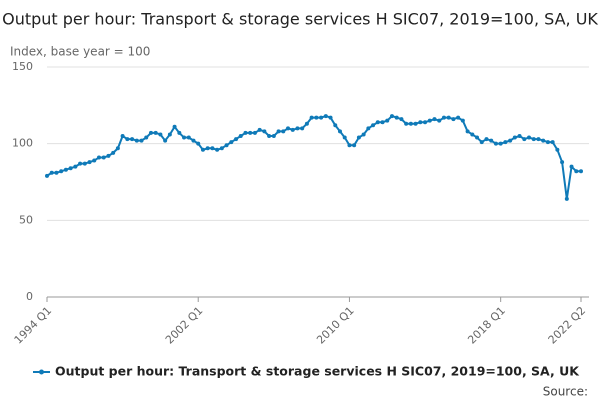  I want to click on x-tick-label: 2010 Q1, so click(335, 325).